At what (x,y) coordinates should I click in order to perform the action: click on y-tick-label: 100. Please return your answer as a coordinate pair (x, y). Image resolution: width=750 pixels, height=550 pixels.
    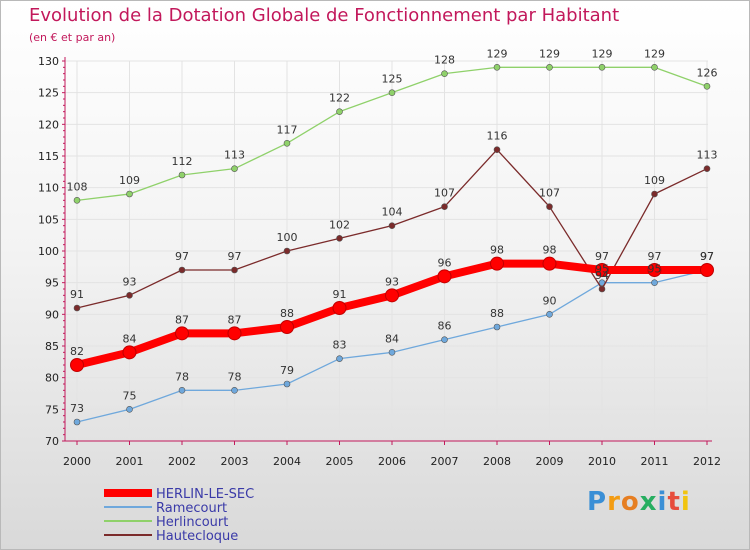
    Looking at the image, I should click on (48, 251).